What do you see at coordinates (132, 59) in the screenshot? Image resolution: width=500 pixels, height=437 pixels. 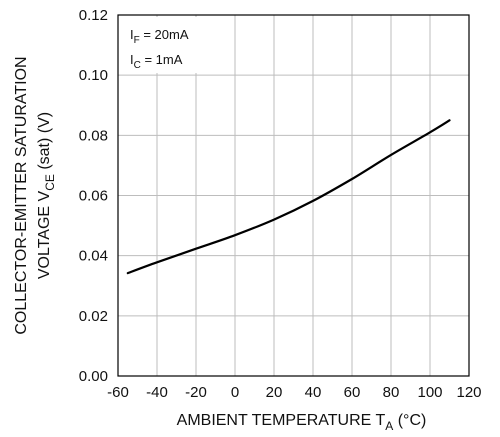 I see `annotation-ic-main: I` at bounding box center [132, 59].